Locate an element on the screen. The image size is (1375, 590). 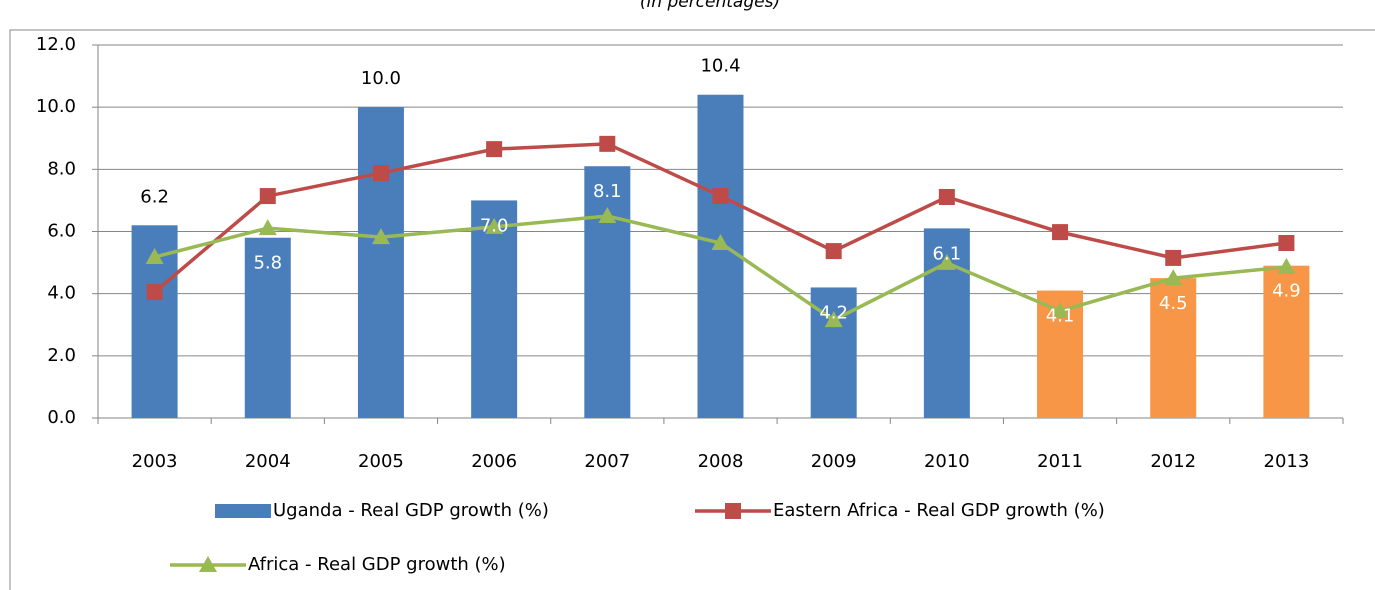
y-tick-label: 12.0 is located at coordinates (56, 44).